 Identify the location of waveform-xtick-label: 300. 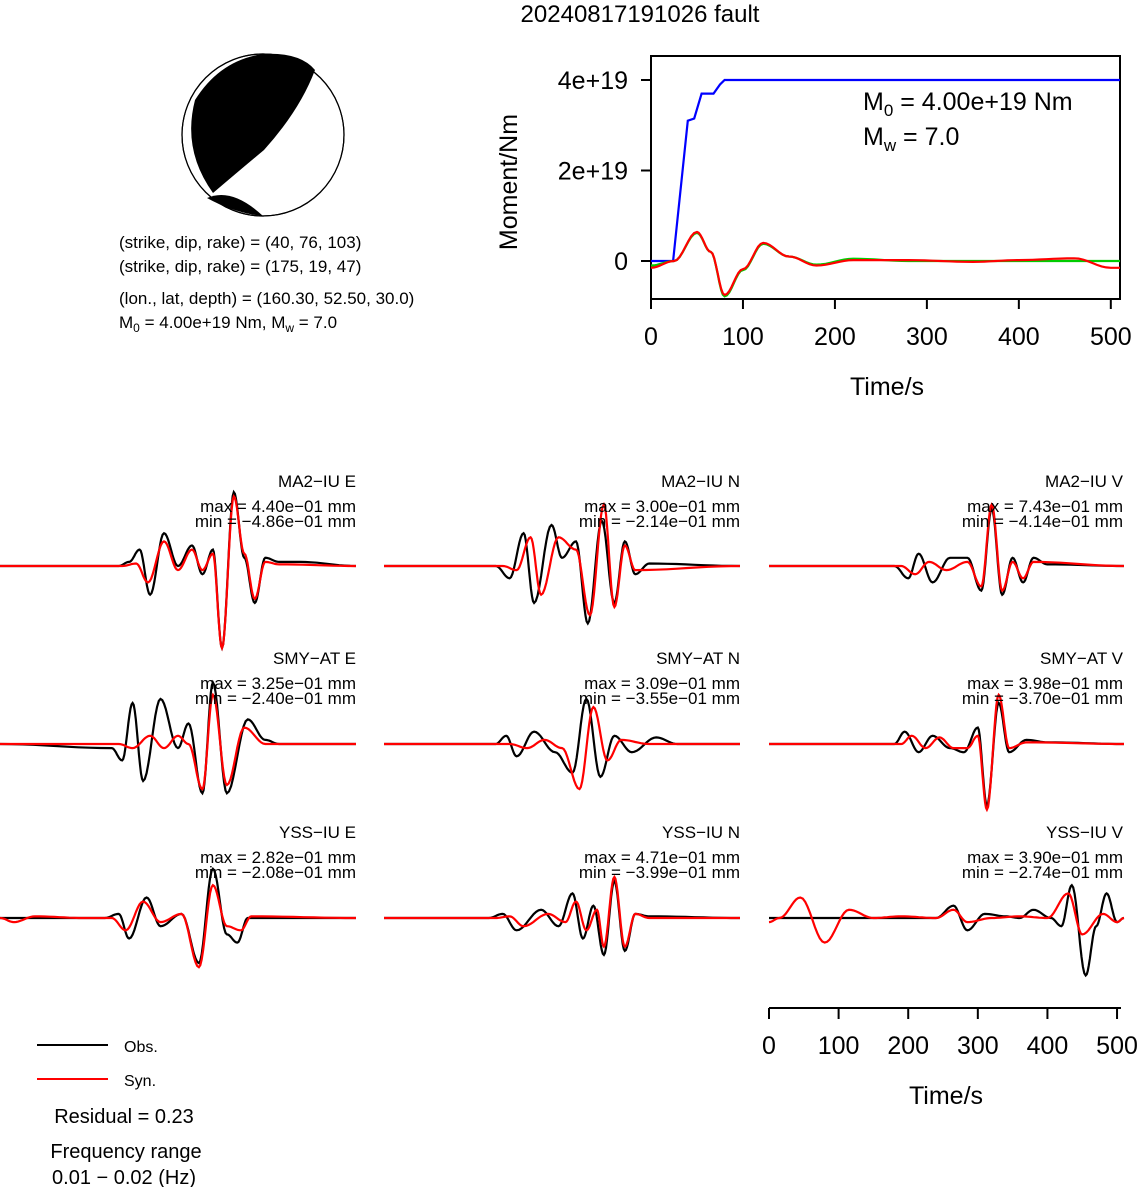
(978, 1046).